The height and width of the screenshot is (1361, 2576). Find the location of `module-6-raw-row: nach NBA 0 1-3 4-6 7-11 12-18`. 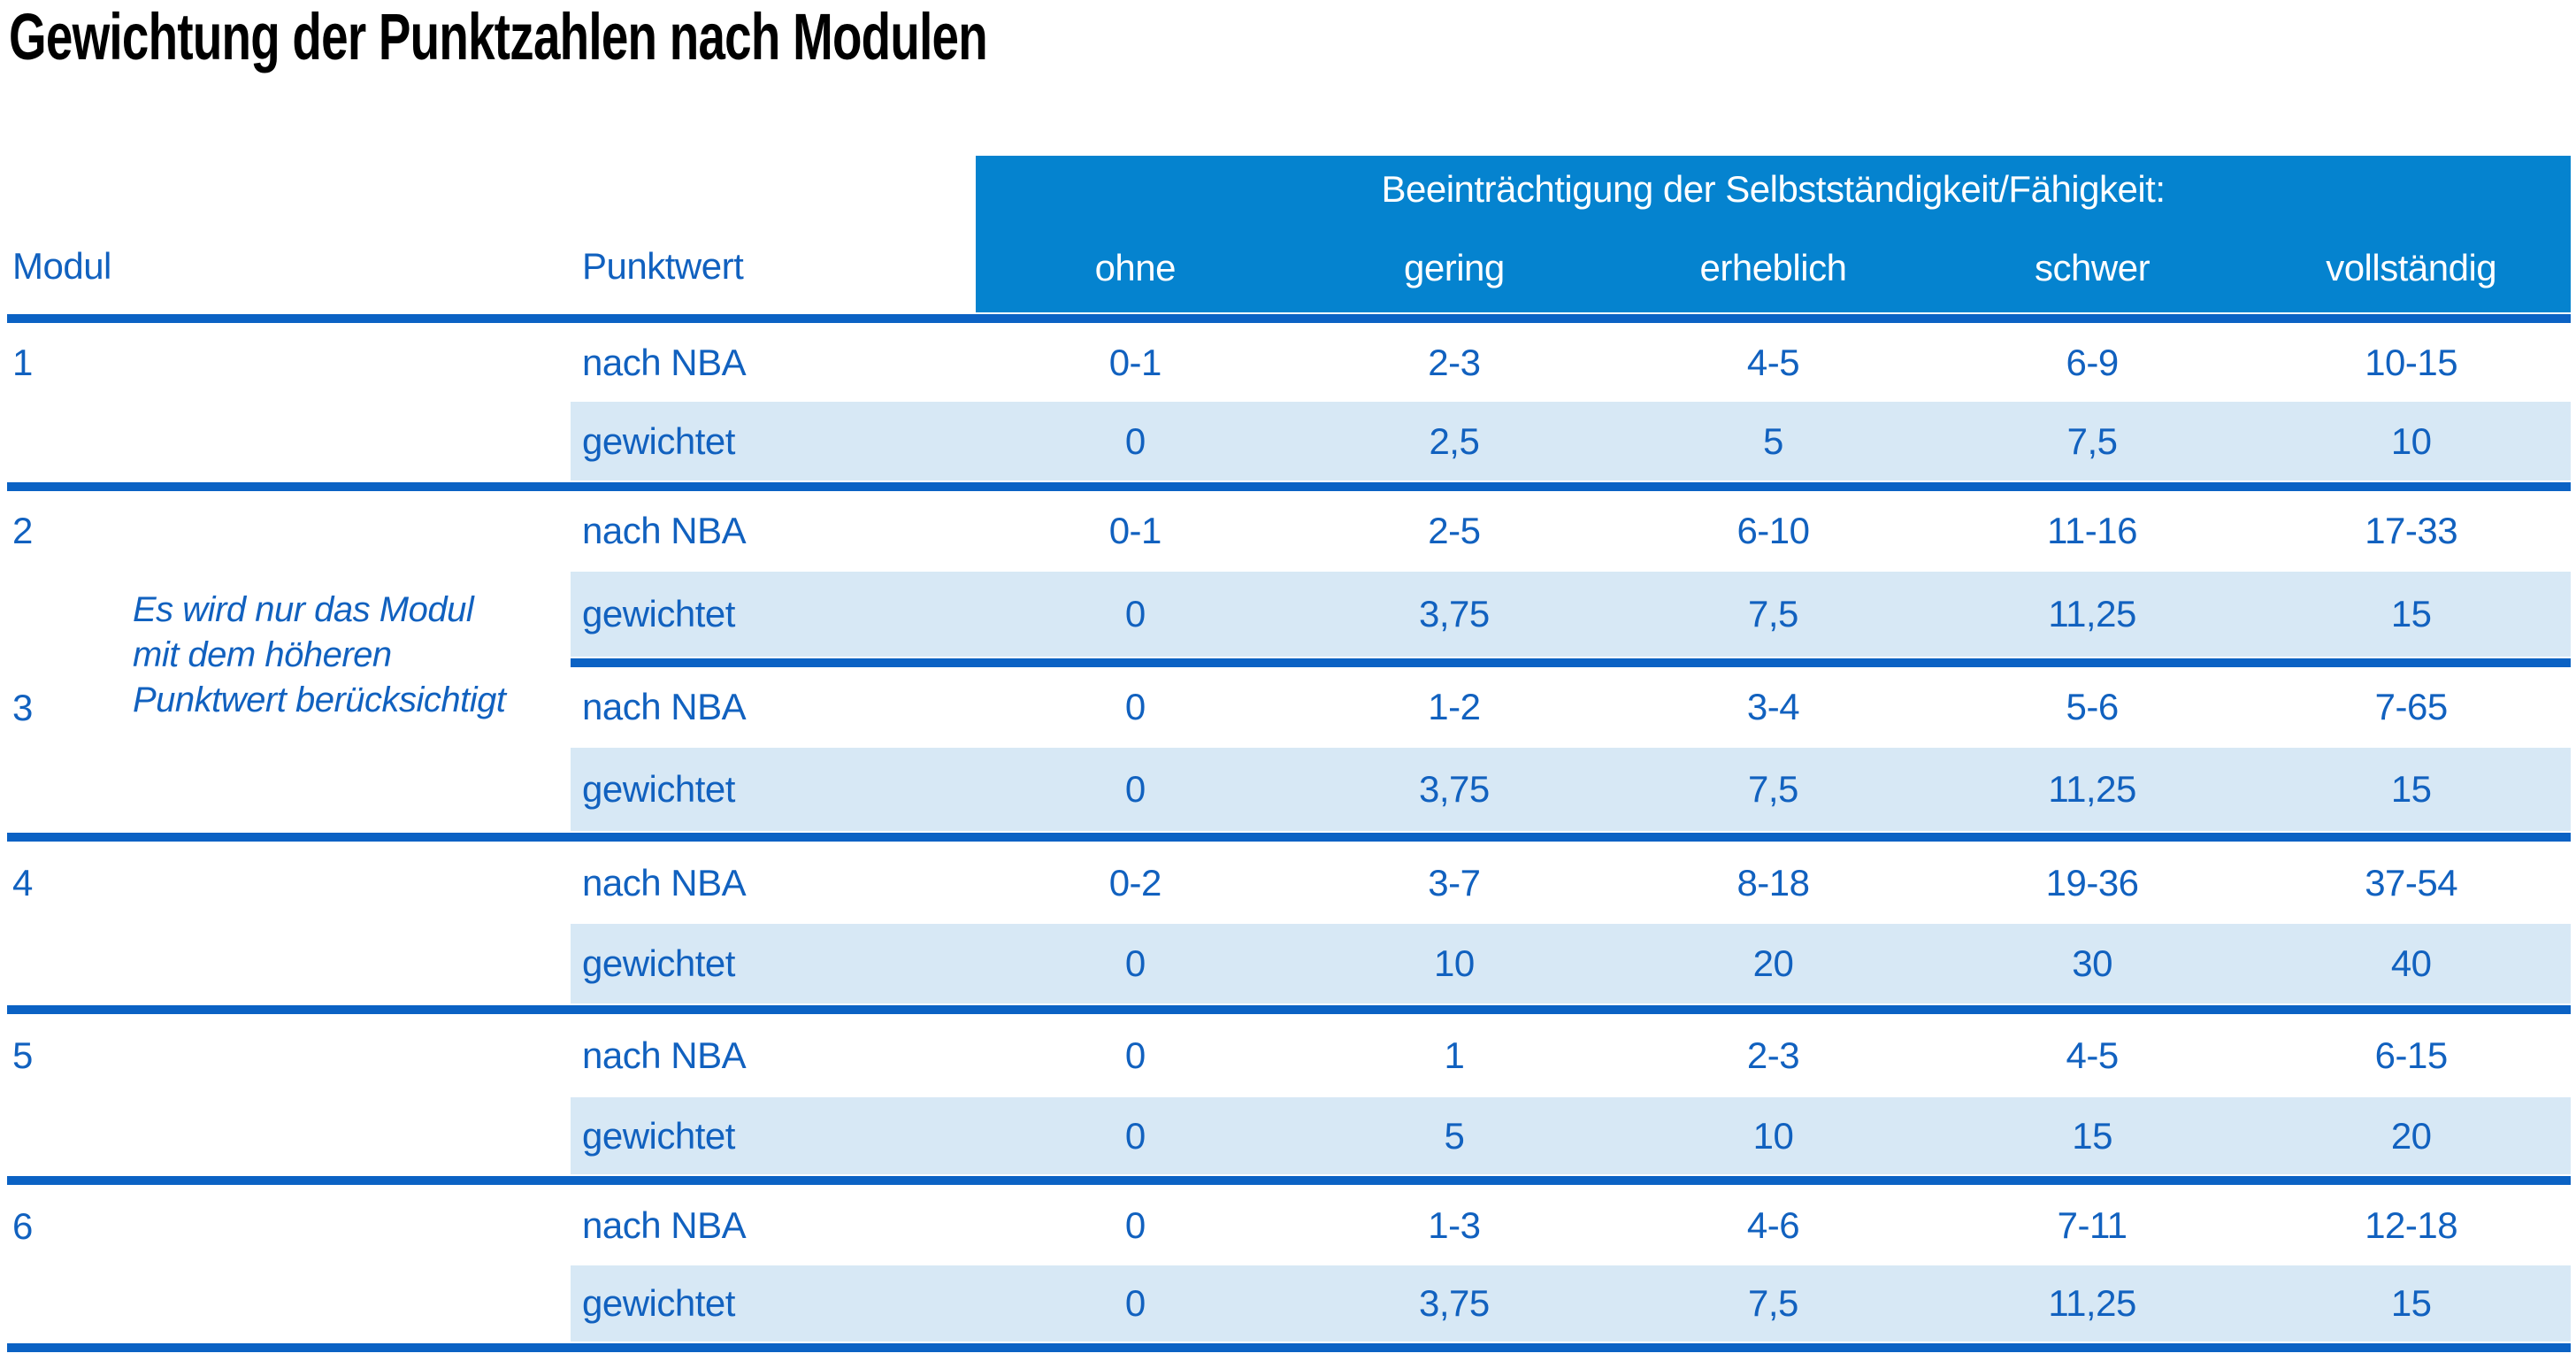

module-6-raw-row: nach NBA 0 1-3 4-6 7-11 12-18 is located at coordinates (1571, 1225).